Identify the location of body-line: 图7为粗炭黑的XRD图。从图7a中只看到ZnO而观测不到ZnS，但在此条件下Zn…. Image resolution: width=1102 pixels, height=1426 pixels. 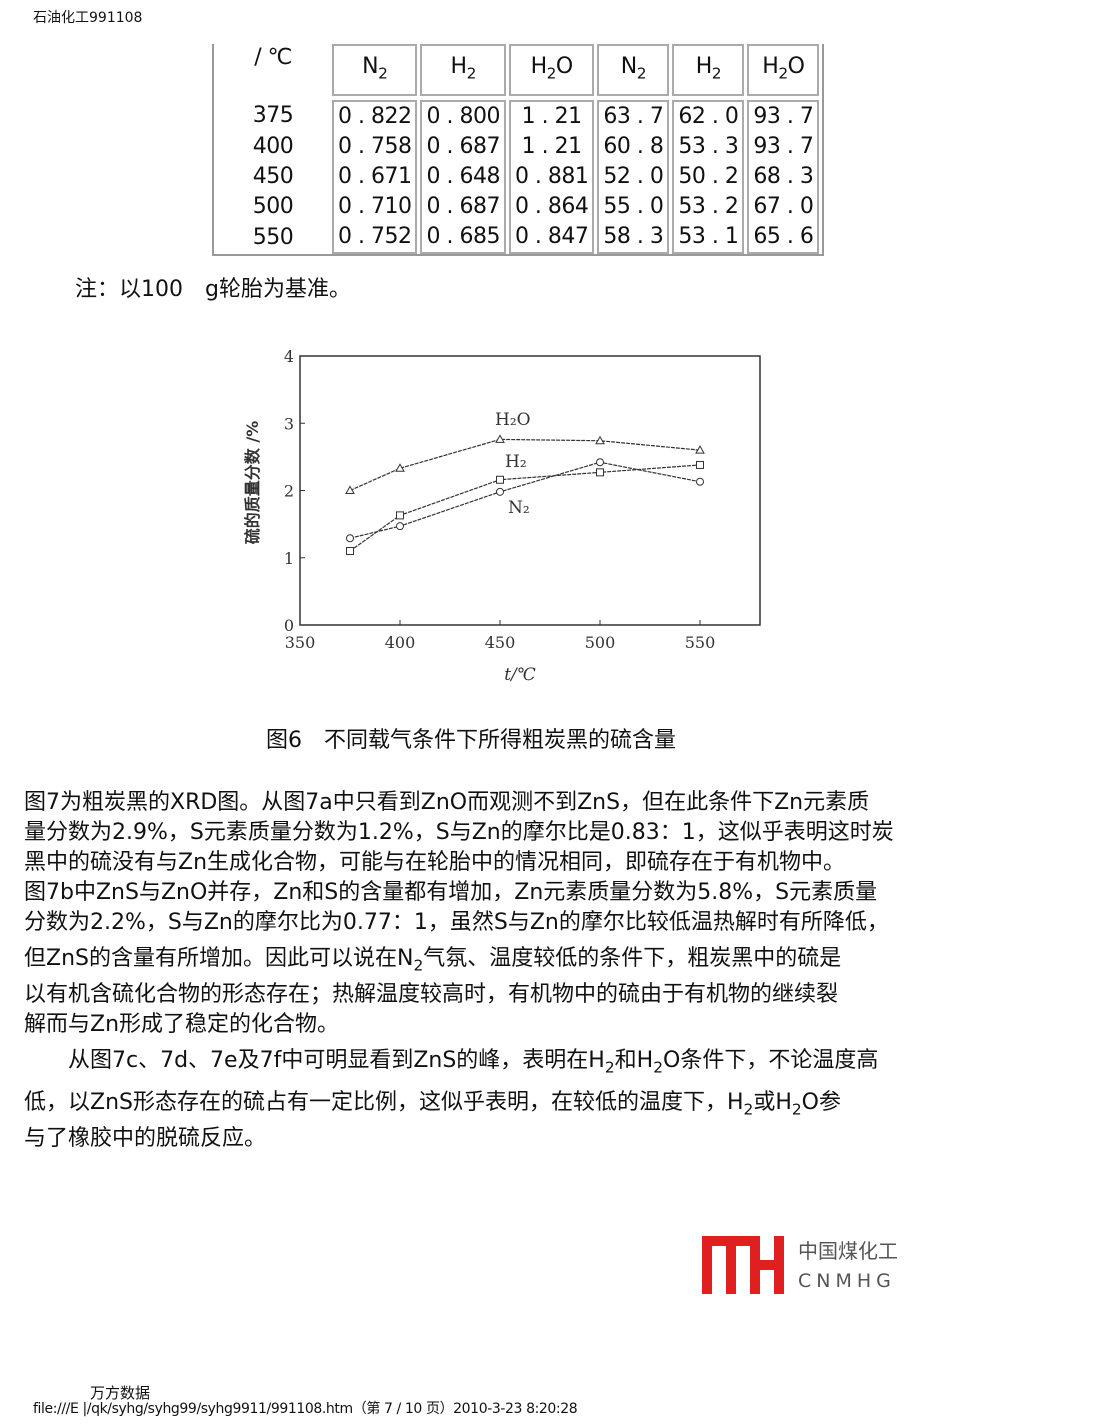
(524, 803).